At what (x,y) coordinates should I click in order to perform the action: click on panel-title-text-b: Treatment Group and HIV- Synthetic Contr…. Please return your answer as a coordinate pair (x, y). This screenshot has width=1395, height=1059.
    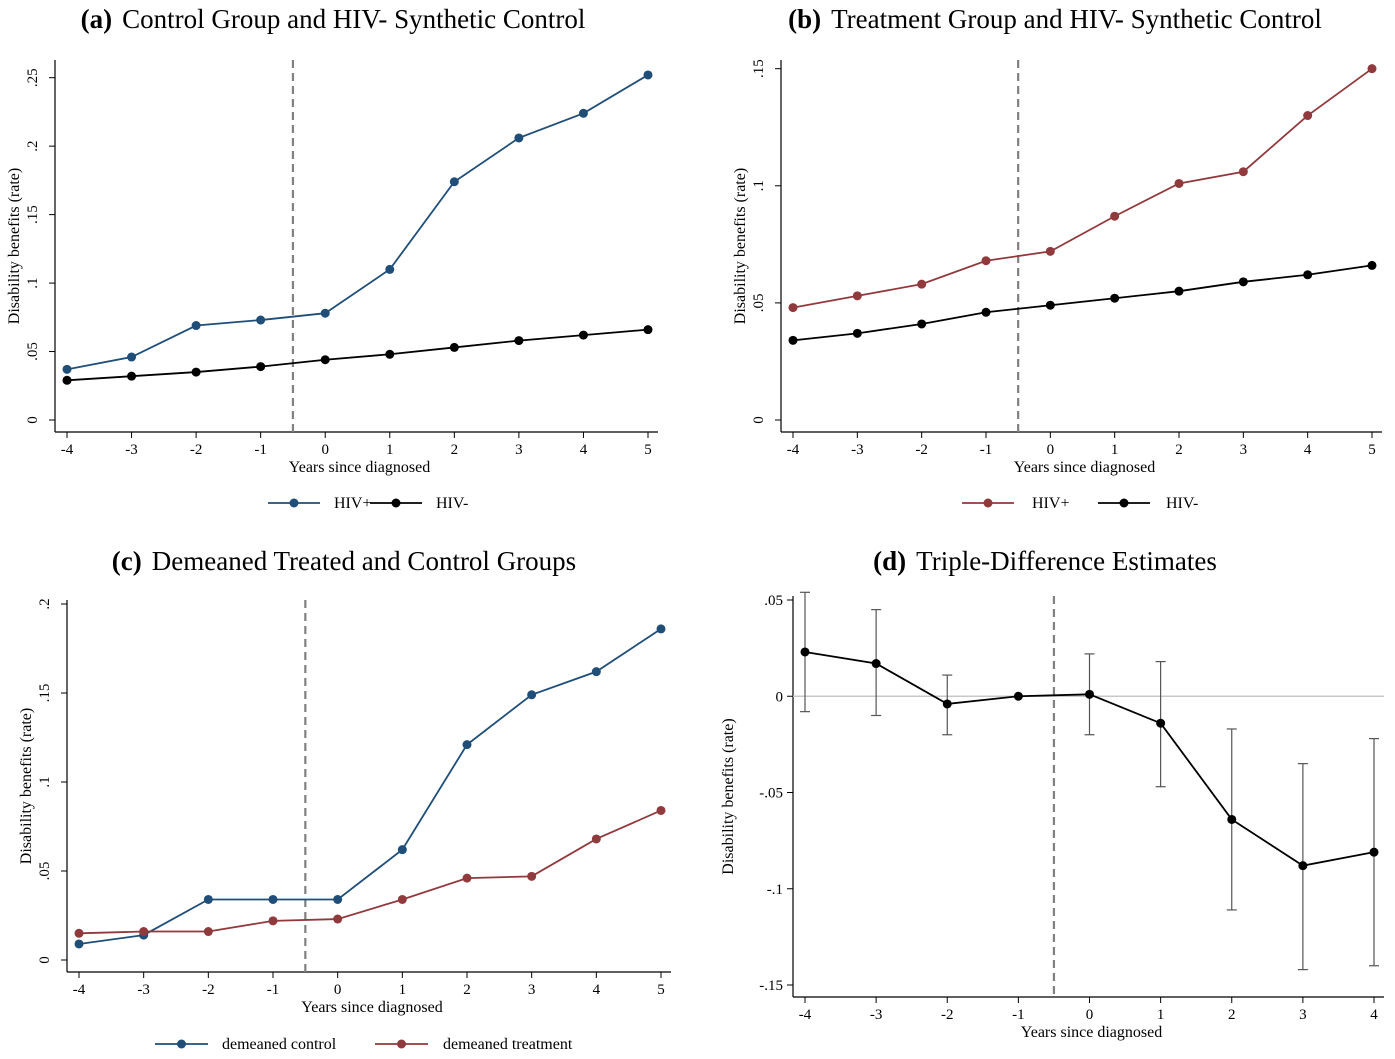
    Looking at the image, I should click on (1076, 19).